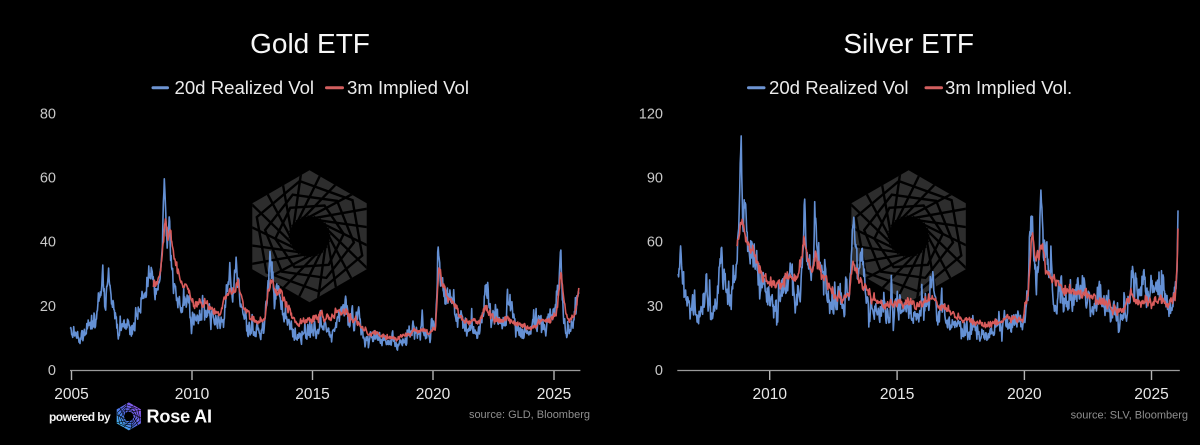 This screenshot has width=1200, height=445. Describe the element at coordinates (48, 243) in the screenshot. I see `svg-text: 40` at that location.